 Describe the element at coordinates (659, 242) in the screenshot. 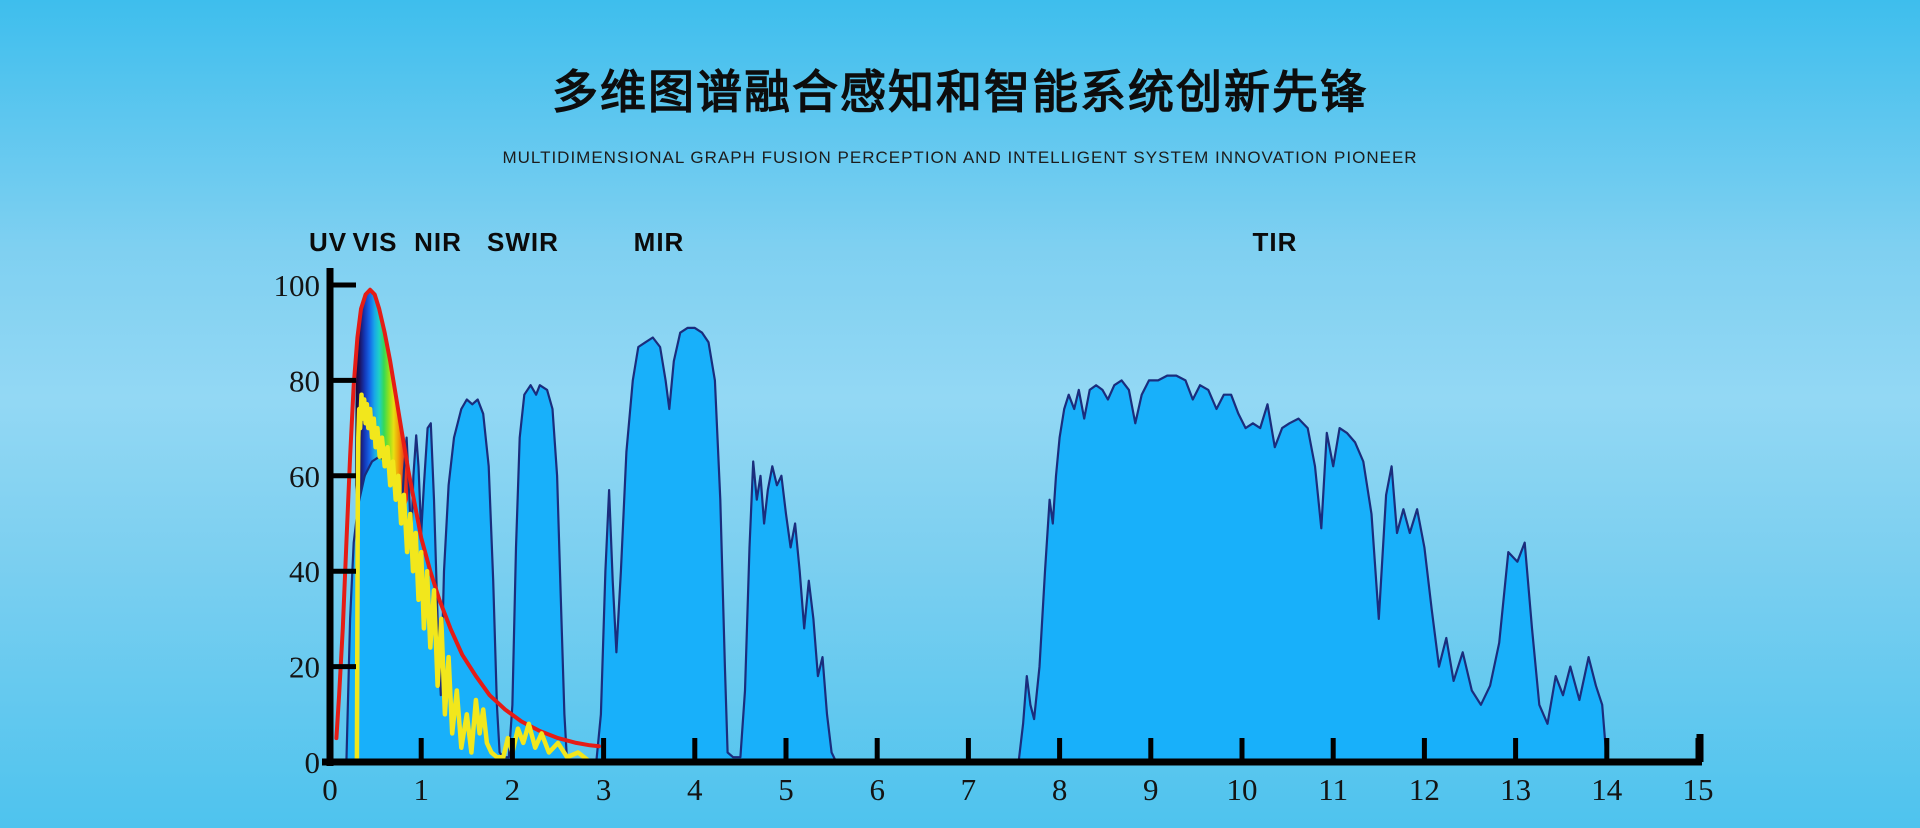

I see `band-label-mir: MIR` at that location.